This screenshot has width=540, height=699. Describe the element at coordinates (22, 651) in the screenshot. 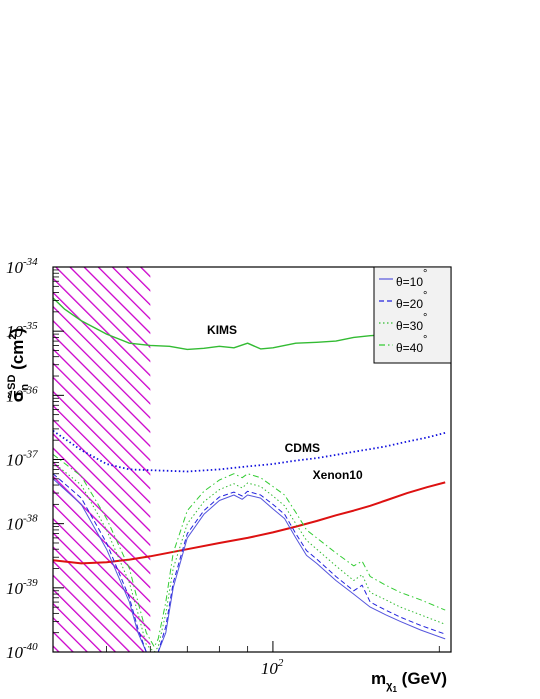

I see `y-tick-label: 10-40` at that location.